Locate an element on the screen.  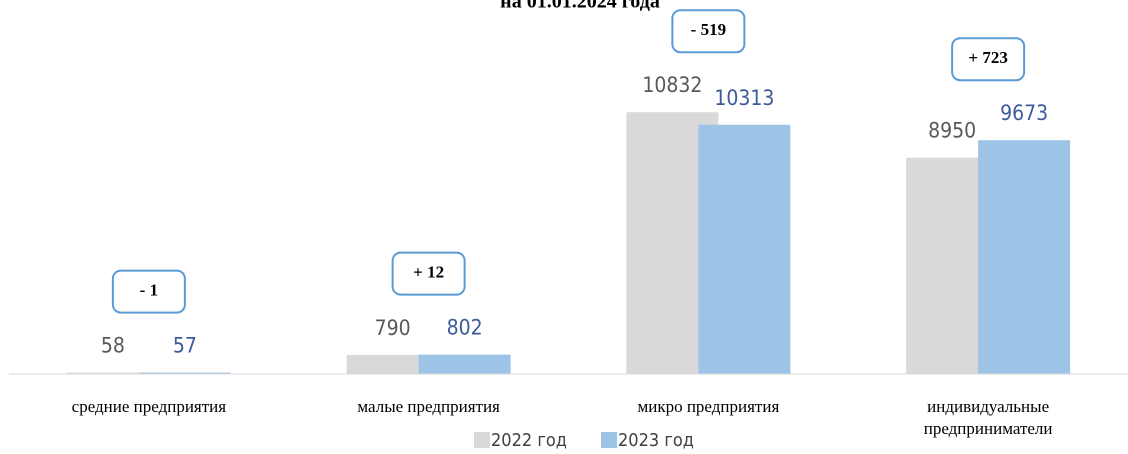
annotation: - 519 is located at coordinates (708, 29).